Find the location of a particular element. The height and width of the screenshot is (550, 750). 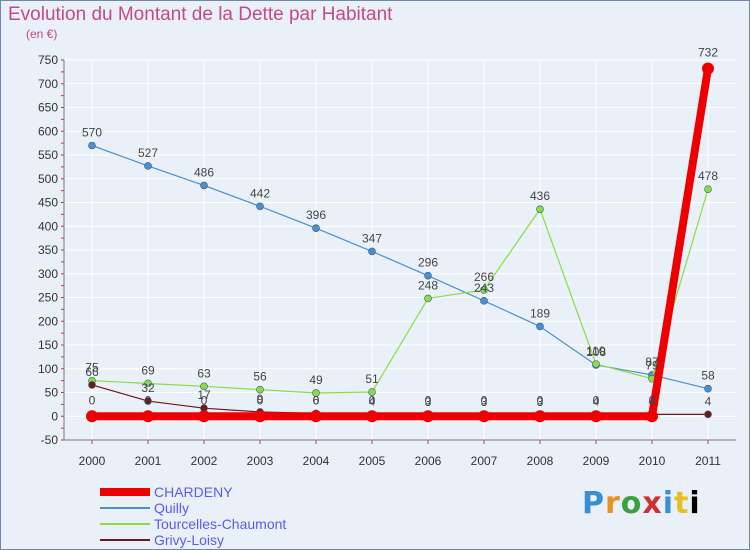

y-tick-label: 100 is located at coordinates (48, 369).